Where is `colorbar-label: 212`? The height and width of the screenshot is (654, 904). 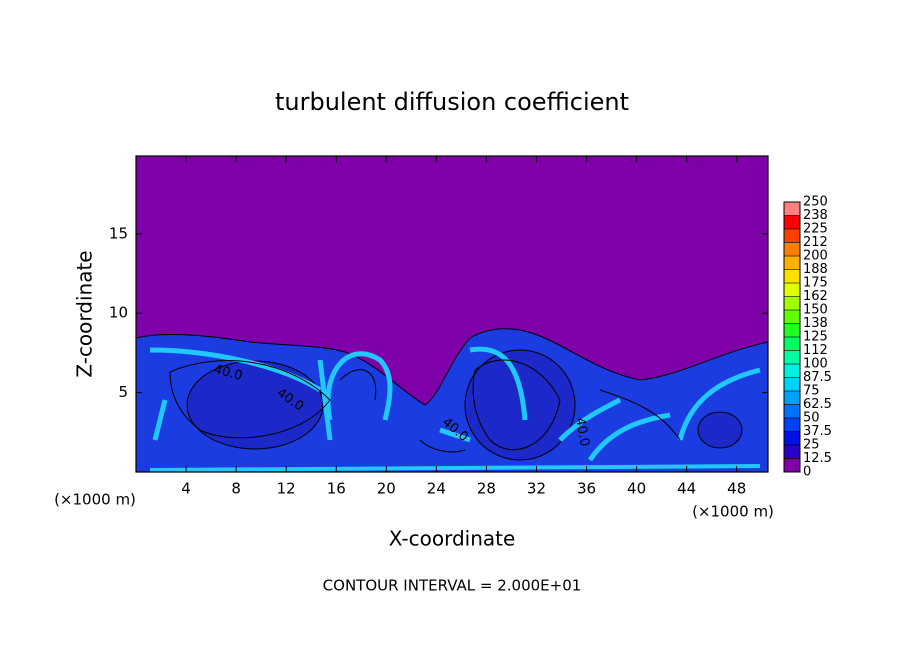
colorbar-label: 212 is located at coordinates (815, 242).